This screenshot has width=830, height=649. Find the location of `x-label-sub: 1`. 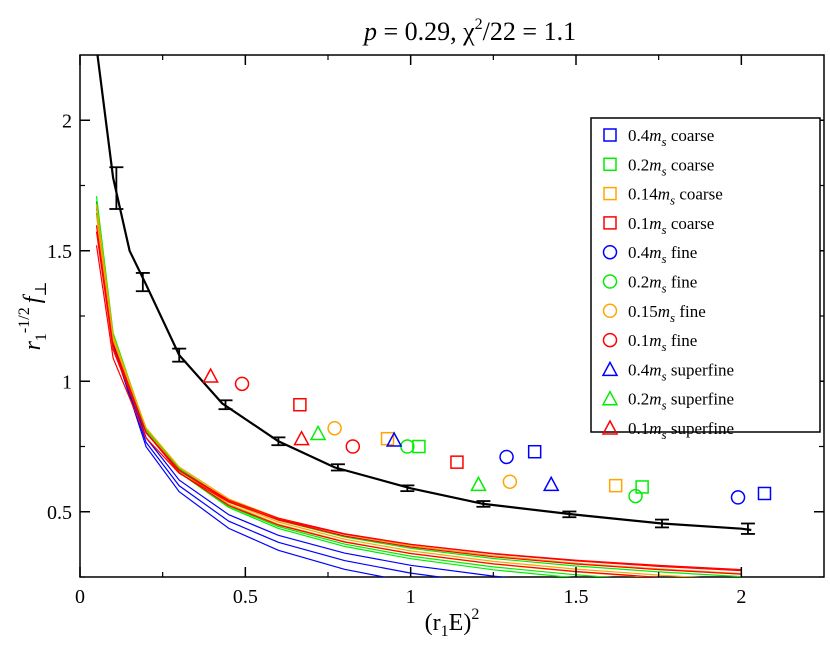

x-label-sub: 1 is located at coordinates (445, 631).